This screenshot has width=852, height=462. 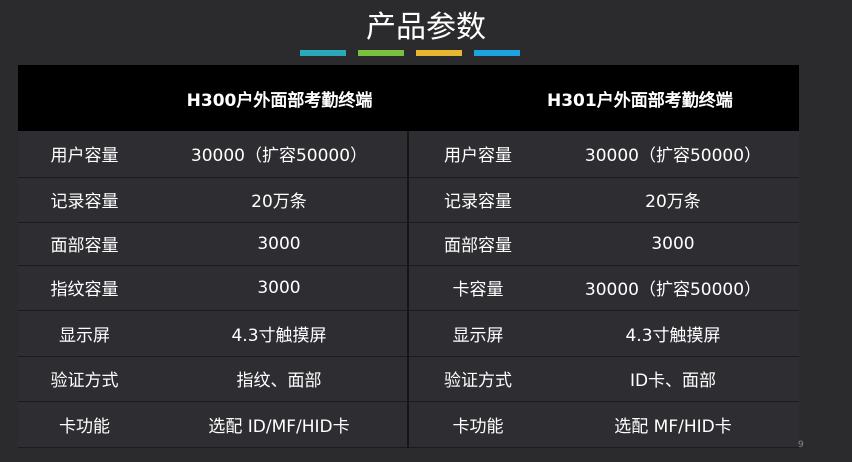 I want to click on table-header: H300户外面部考勤终端 H301户外面部考勤终端, so click(x=408, y=98).